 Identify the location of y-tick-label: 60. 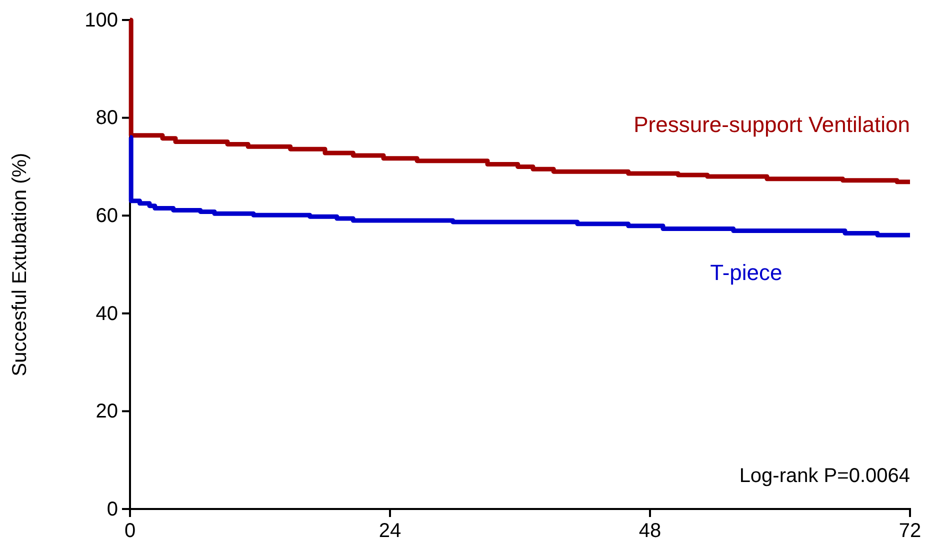
(107, 216).